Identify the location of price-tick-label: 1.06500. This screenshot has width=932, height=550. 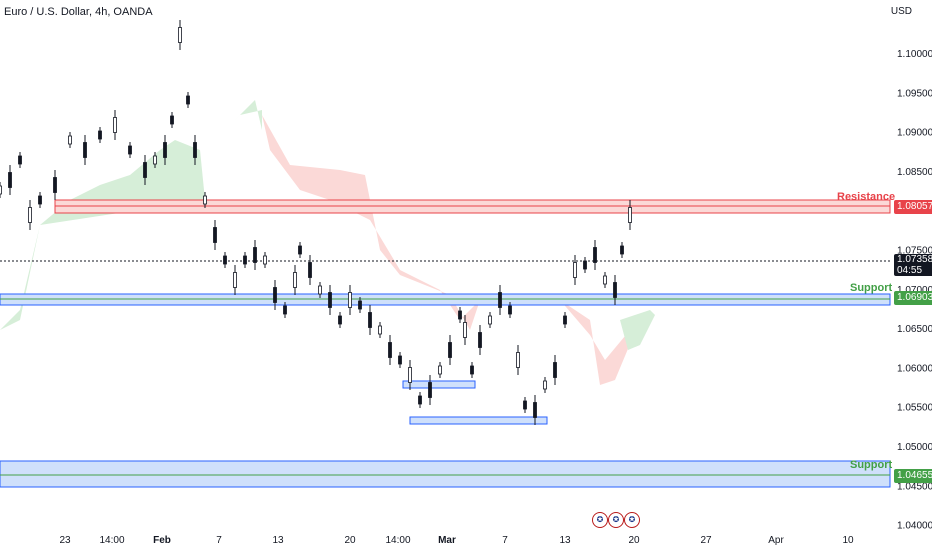
(914, 329).